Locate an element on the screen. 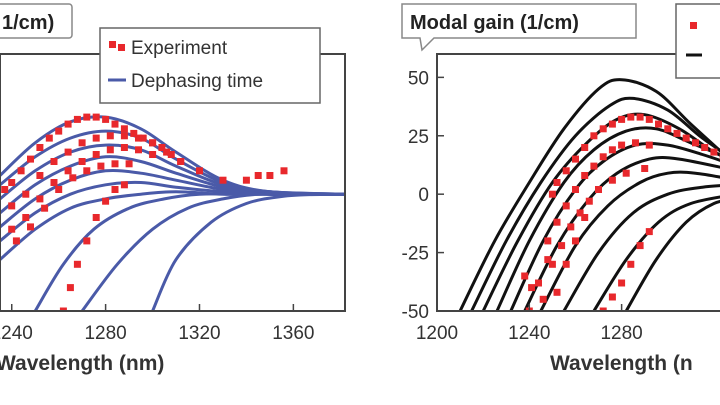  right-y-axis: 50 25 0 -25 -50 is located at coordinates (423, 195).